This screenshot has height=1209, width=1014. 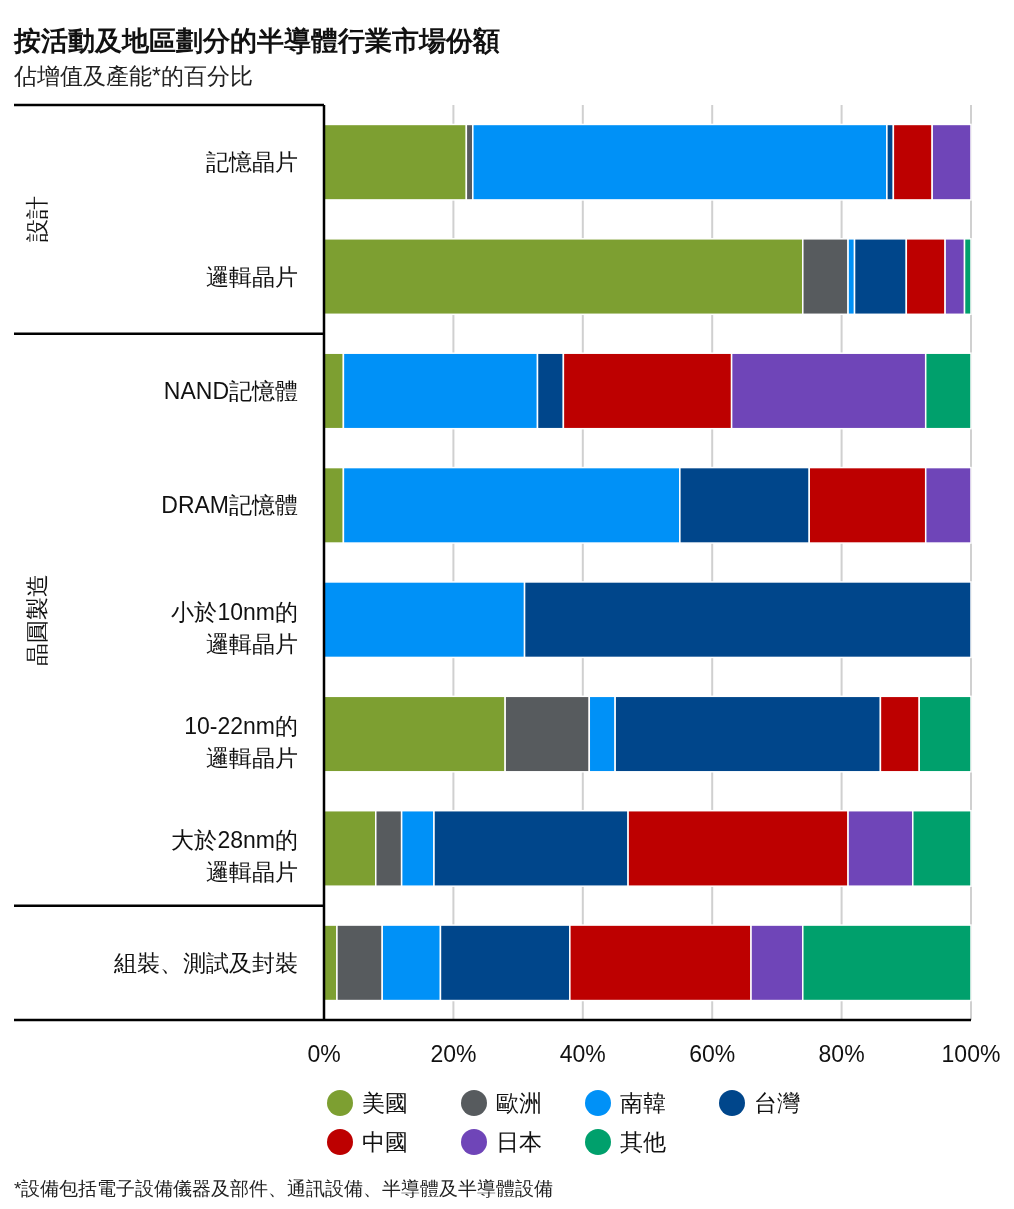 What do you see at coordinates (252, 276) in the screenshot?
I see `y-tick-label: 邏輯晶片` at bounding box center [252, 276].